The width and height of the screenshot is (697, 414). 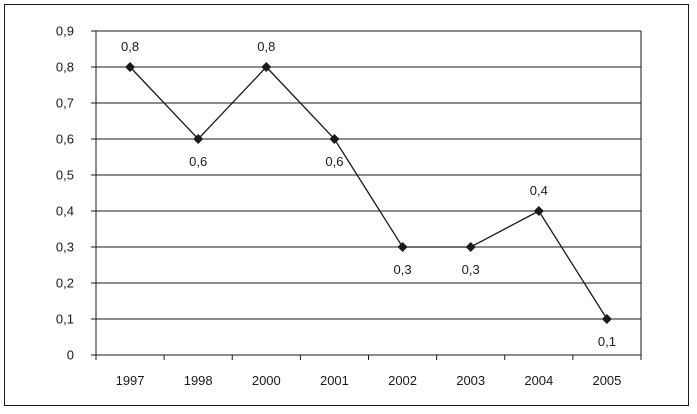 I want to click on x-tick-label: 2004, so click(x=538, y=380).